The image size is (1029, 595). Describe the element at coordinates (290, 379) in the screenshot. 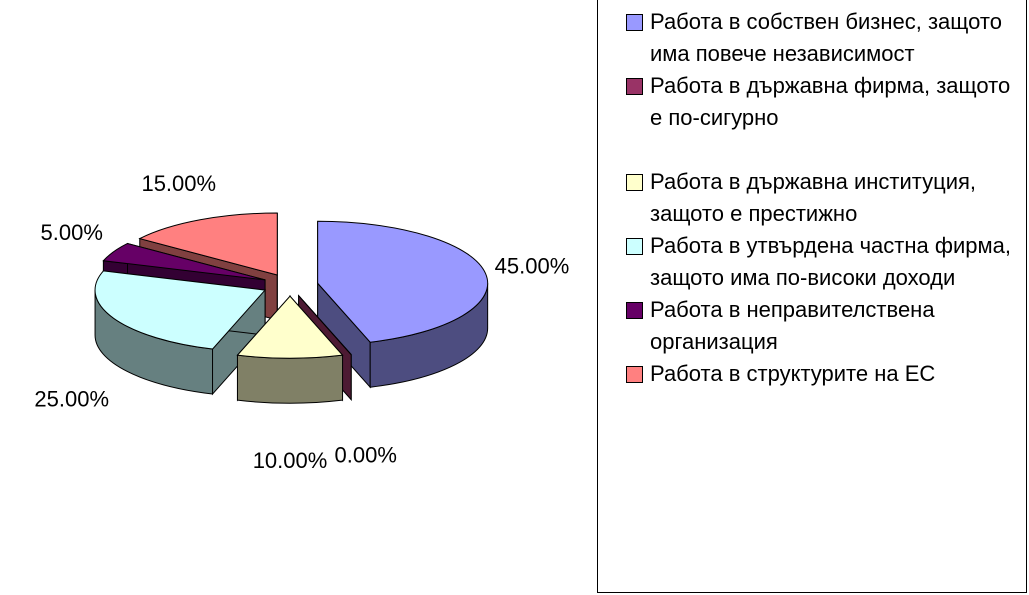

I see `slice-edge` at that location.